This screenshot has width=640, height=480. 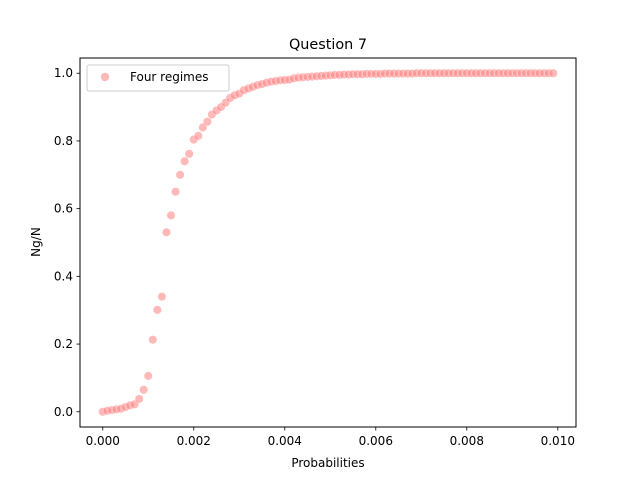 I want to click on x-tick-label: 0.006, so click(x=376, y=441).